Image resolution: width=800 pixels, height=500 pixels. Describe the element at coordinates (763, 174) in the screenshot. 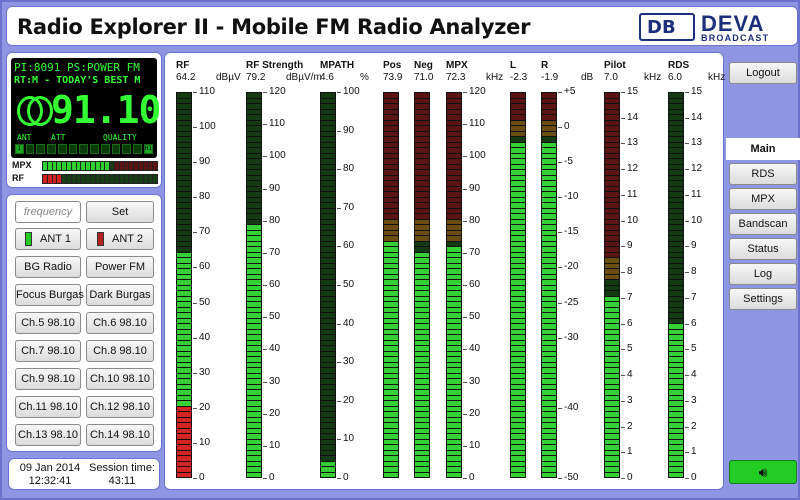

I see `nav-item-rds: RDS` at that location.